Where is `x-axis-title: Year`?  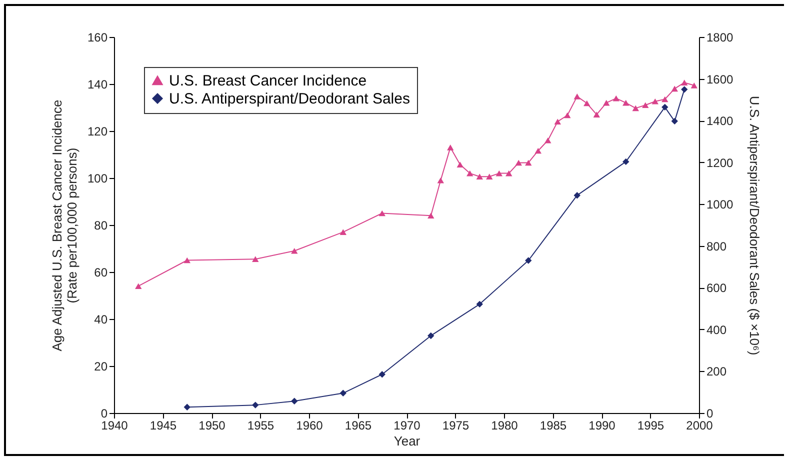 x-axis-title: Year is located at coordinates (407, 441).